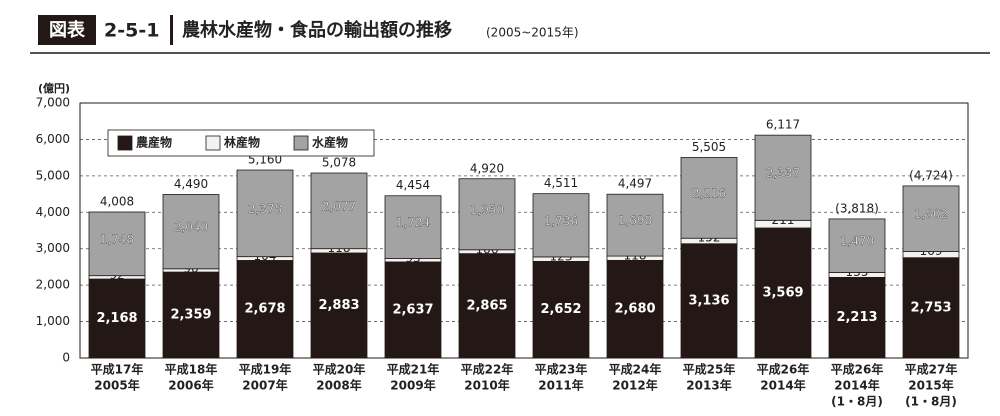 This screenshot has width=1000, height=416. What do you see at coordinates (931, 175) in the screenshot?
I see `total-label: (4,724)` at bounding box center [931, 175].